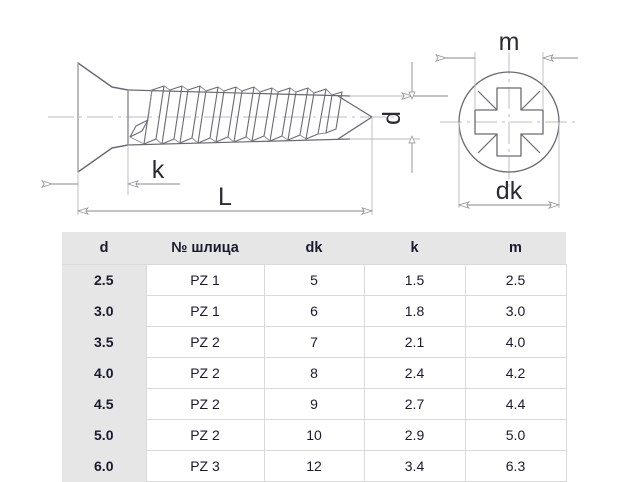 This screenshot has width=640, height=482. Describe the element at coordinates (104, 466) in the screenshot. I see `cell-d: 6.0` at that location.